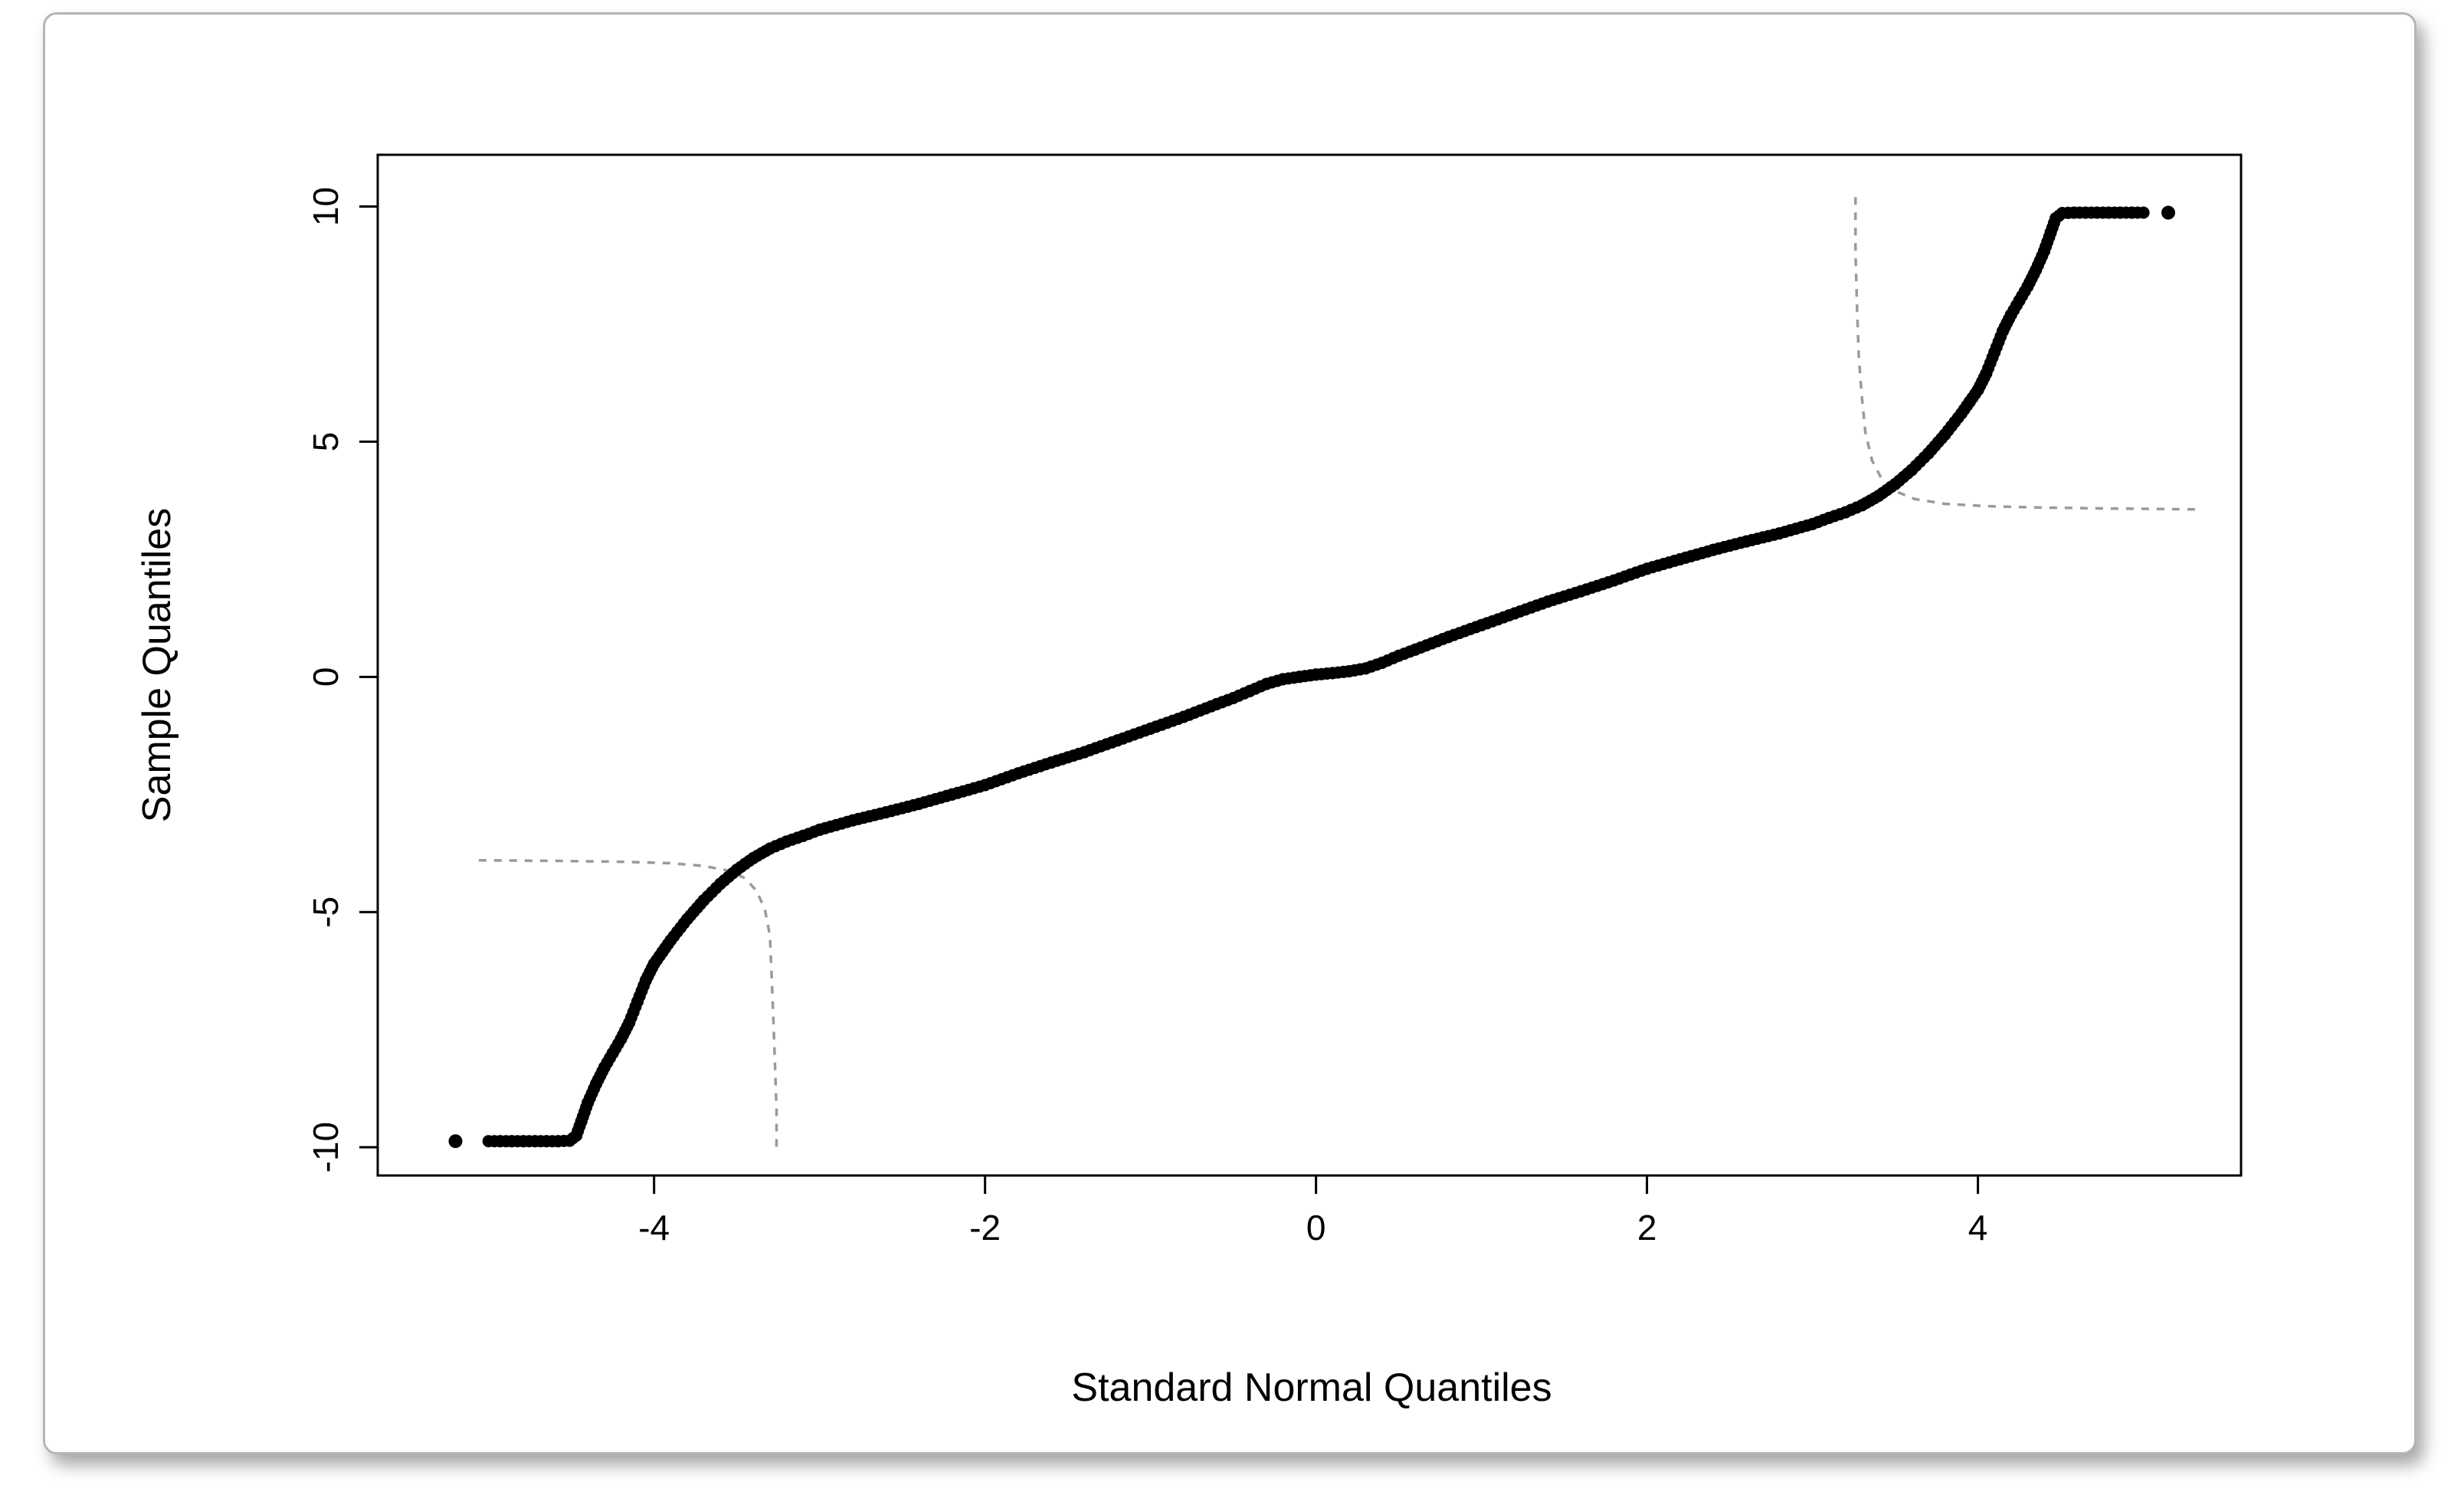  Describe the element at coordinates (326, 677) in the screenshot. I see `y-tick-label: 0` at that location.